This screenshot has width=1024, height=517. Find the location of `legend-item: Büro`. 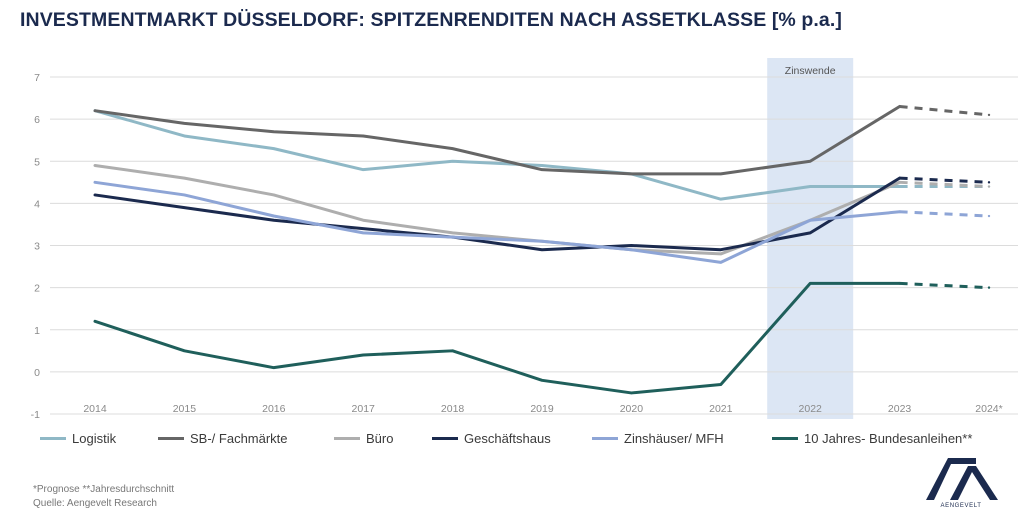

legend-item: Büro is located at coordinates (363, 438).